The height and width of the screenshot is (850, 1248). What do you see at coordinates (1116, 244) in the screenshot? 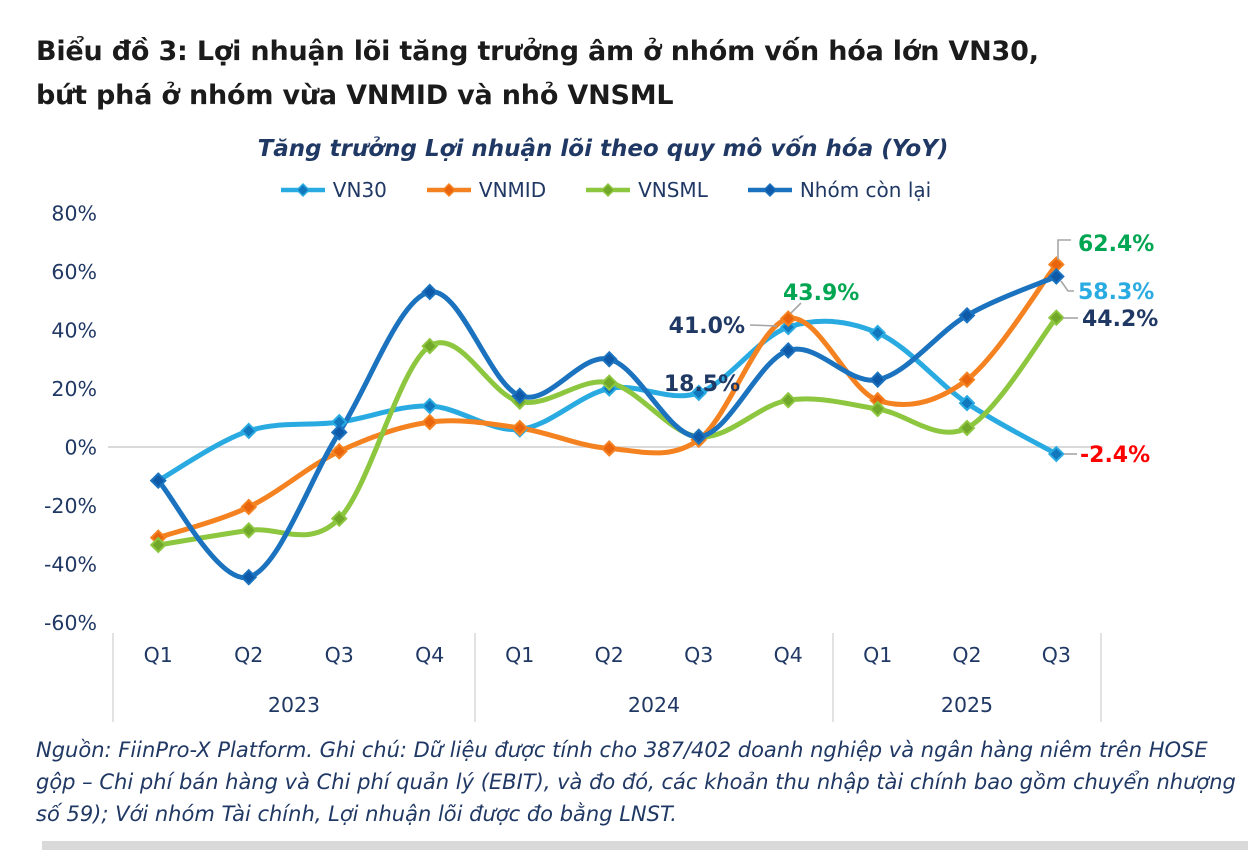
I see `annotation-label: 62.4%` at bounding box center [1116, 244].